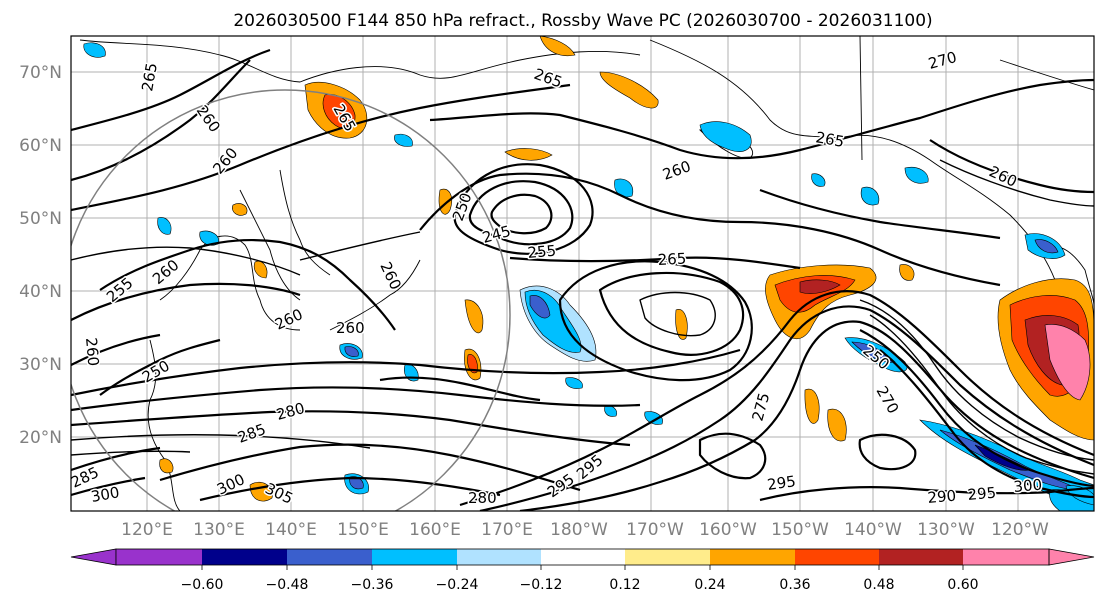 This screenshot has height=604, width=1105. What do you see at coordinates (579, 530) in the screenshot?
I see `lon-label: 180°W` at bounding box center [579, 530].